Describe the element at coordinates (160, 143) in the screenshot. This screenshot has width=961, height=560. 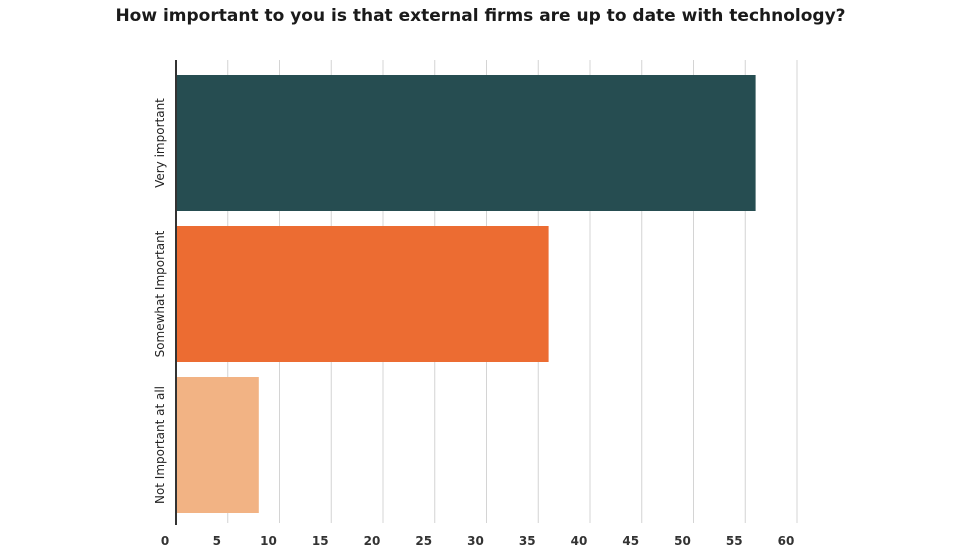
I see `category-label: Very important` at that location.